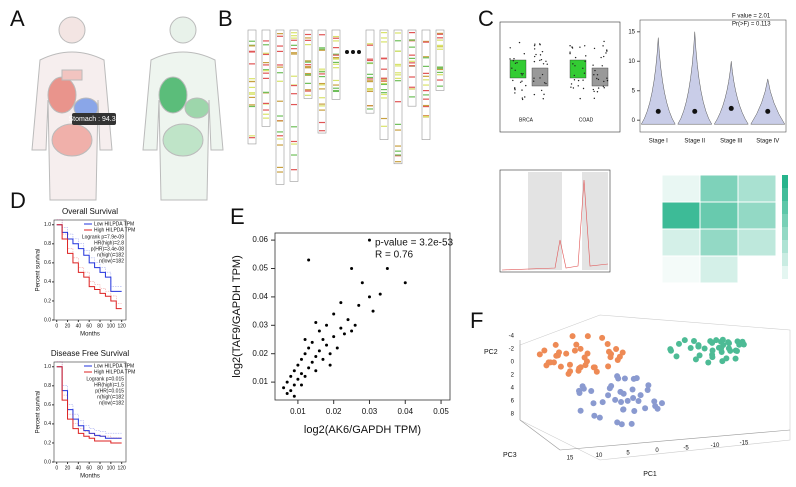 The height and width of the screenshot is (487, 796). I want to click on x-tick-label: -10, so click(715, 446).